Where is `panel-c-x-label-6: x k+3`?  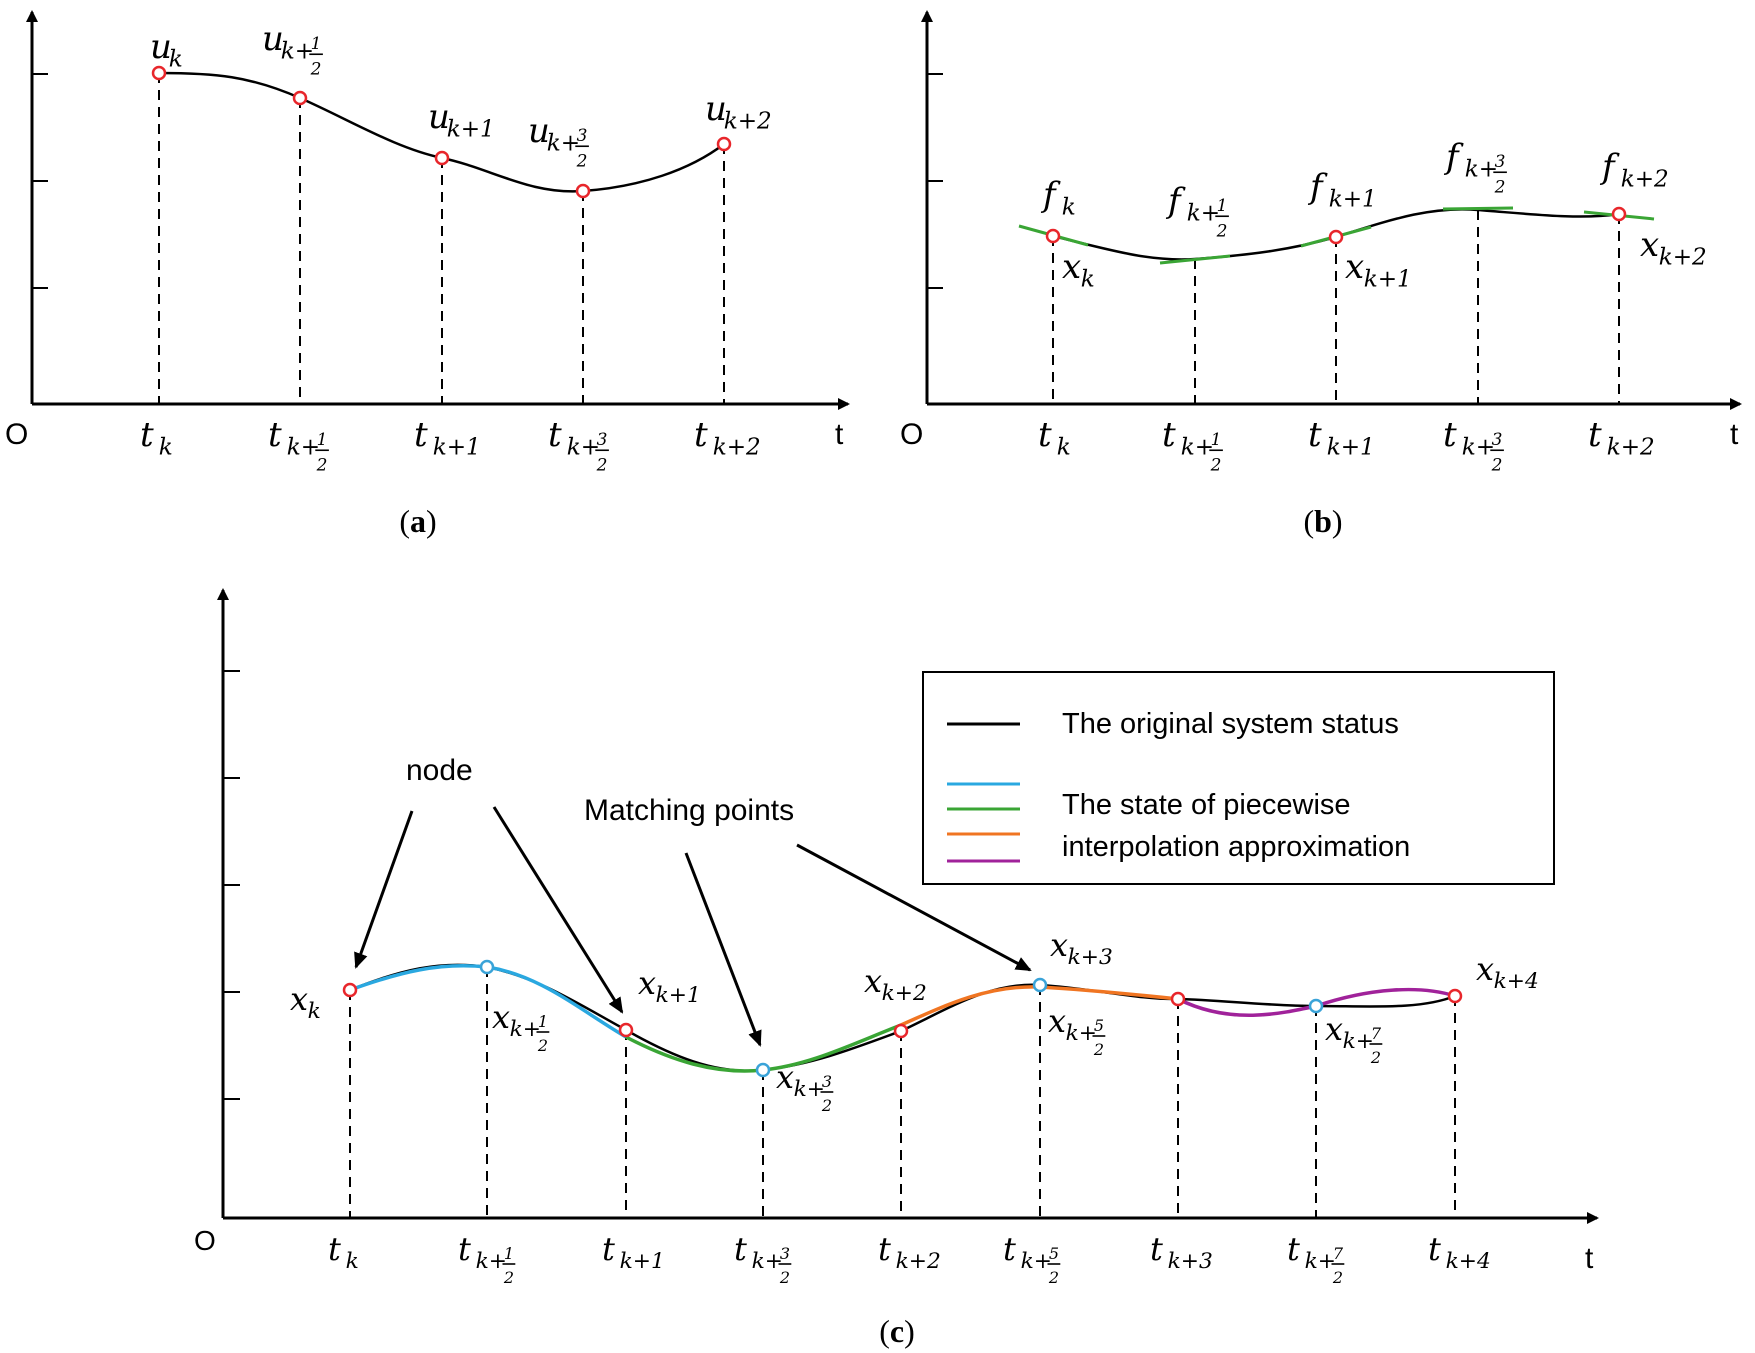 panel-c-x-label-6: x k+3 is located at coordinates (1081, 948).